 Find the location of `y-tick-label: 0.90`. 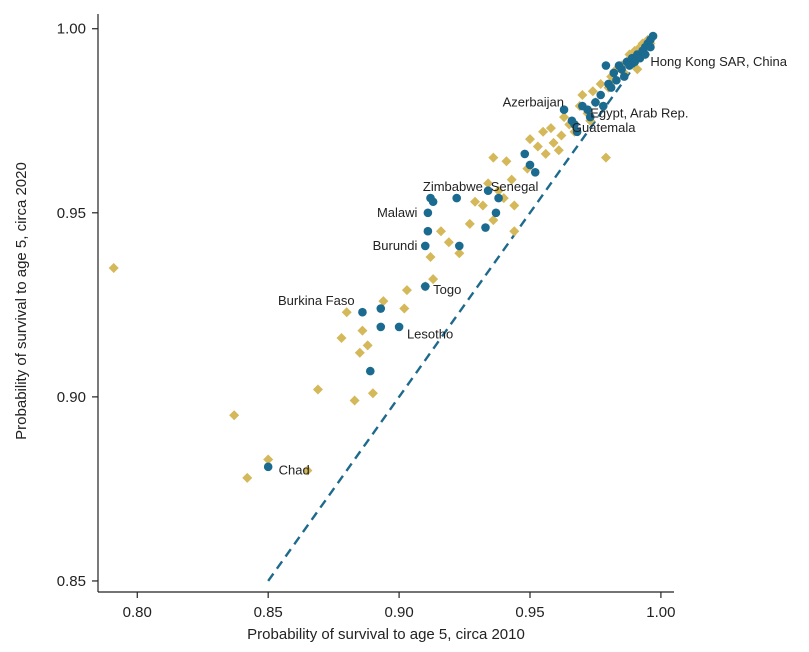

y-tick-label: 0.90 is located at coordinates (71, 397).